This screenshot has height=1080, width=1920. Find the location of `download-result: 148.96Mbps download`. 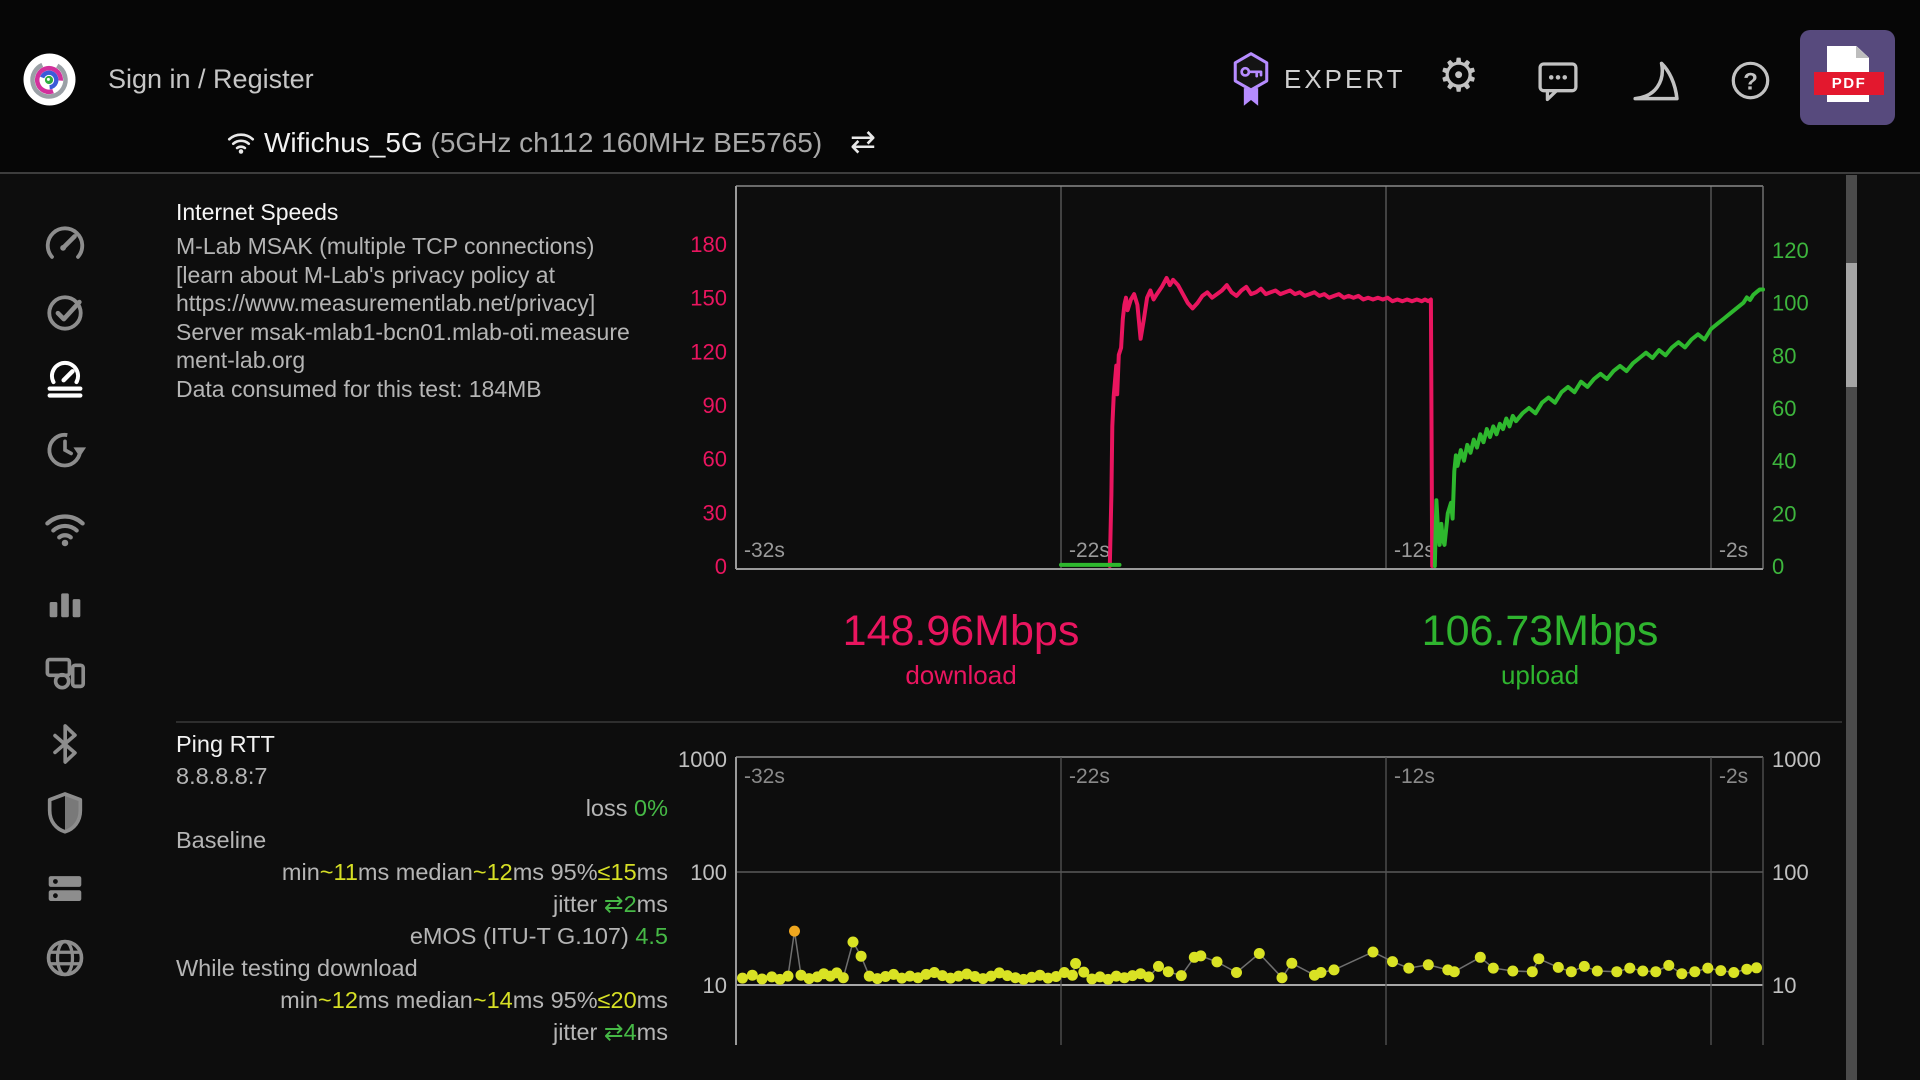

download-result: 148.96Mbps download is located at coordinates (961, 649).